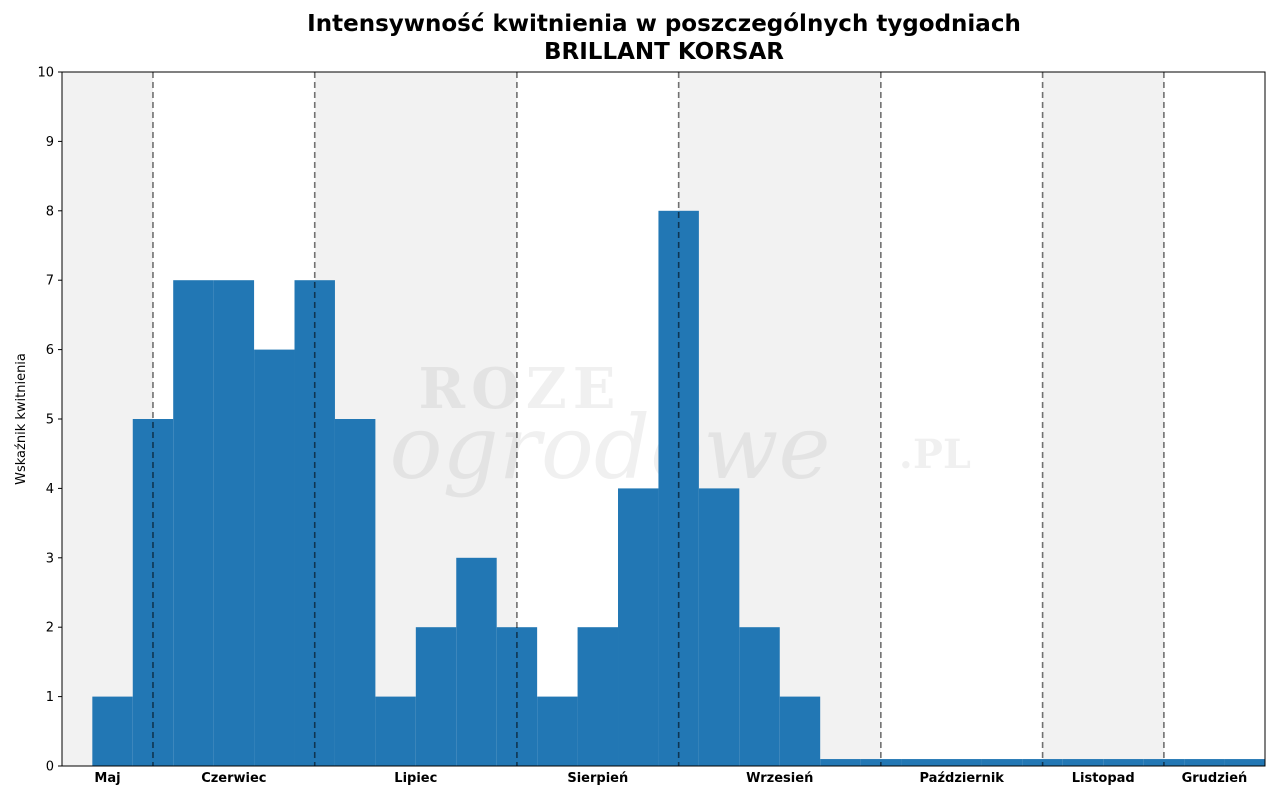  Describe the element at coordinates (50, 211) in the screenshot. I see `y-tick-label-8: 8` at that location.